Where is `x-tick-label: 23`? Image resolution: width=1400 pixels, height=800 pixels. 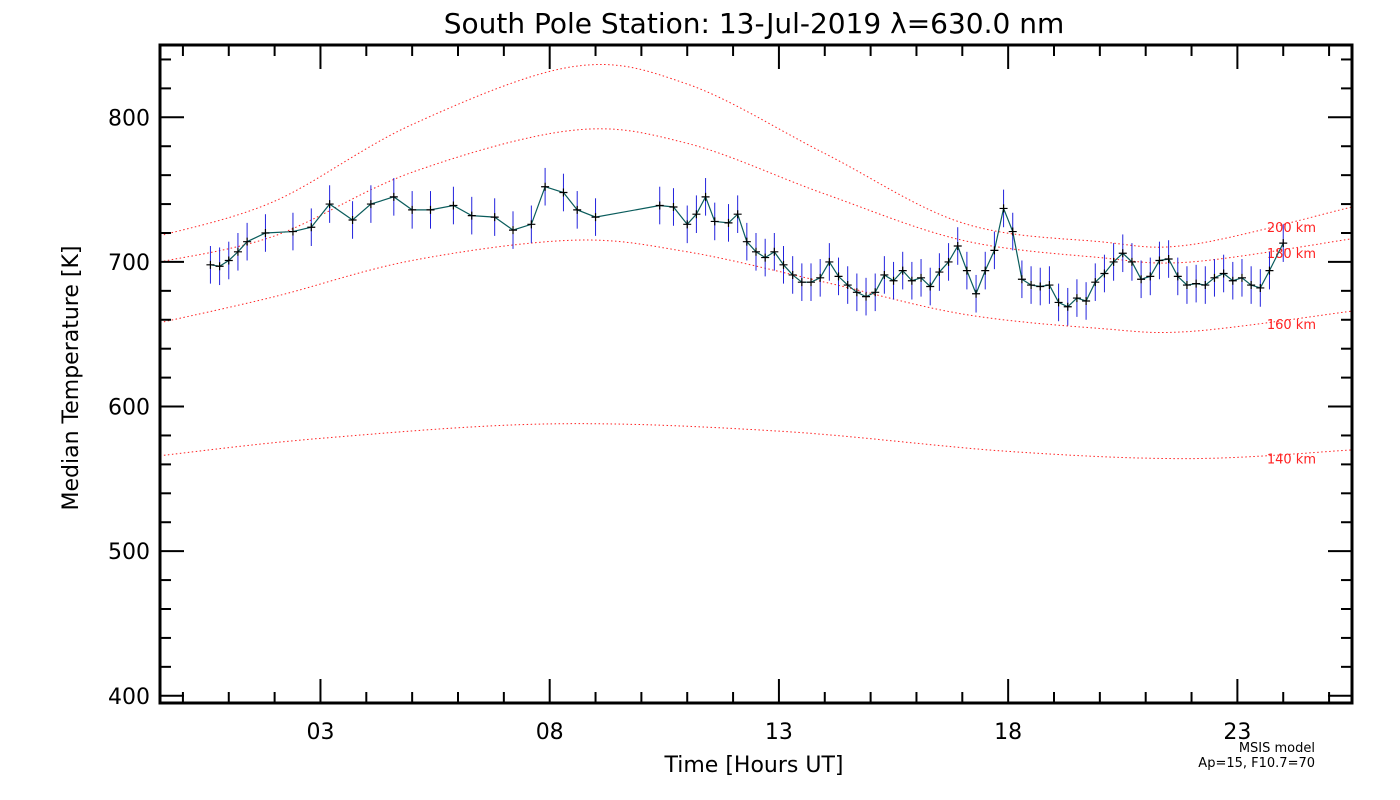
x-tick-label: 23 is located at coordinates (1237, 732).